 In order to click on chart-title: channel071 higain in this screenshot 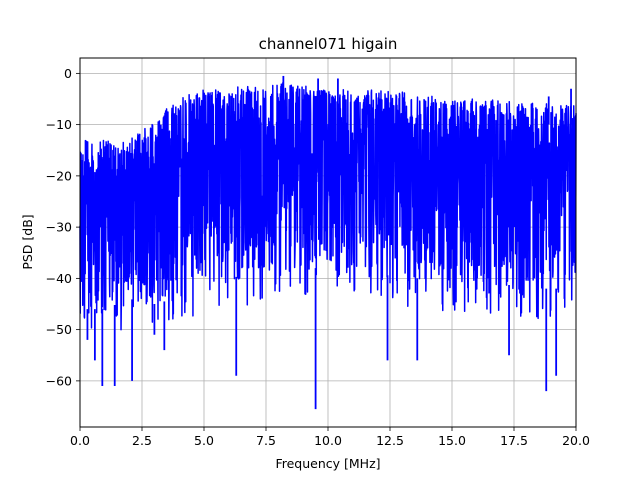, I will do `click(328, 44)`.